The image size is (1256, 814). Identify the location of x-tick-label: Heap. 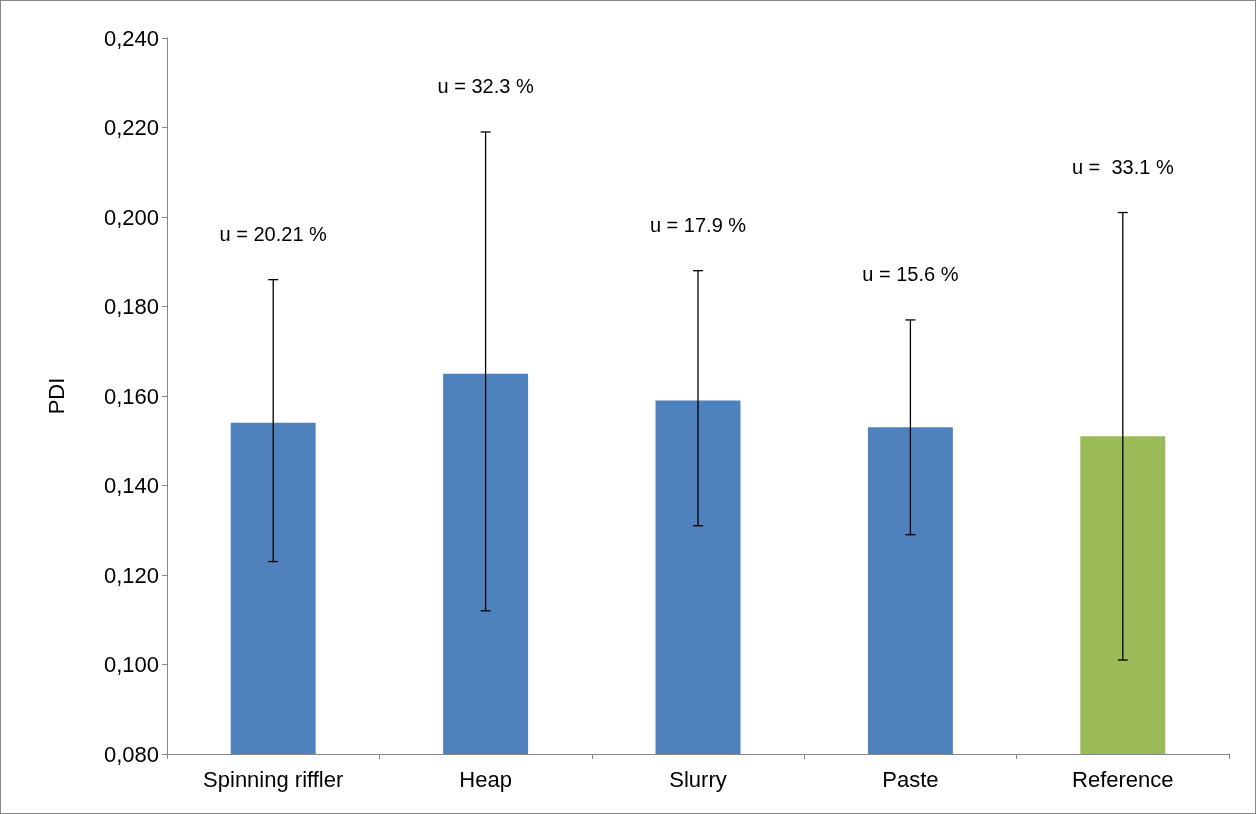
(485, 779).